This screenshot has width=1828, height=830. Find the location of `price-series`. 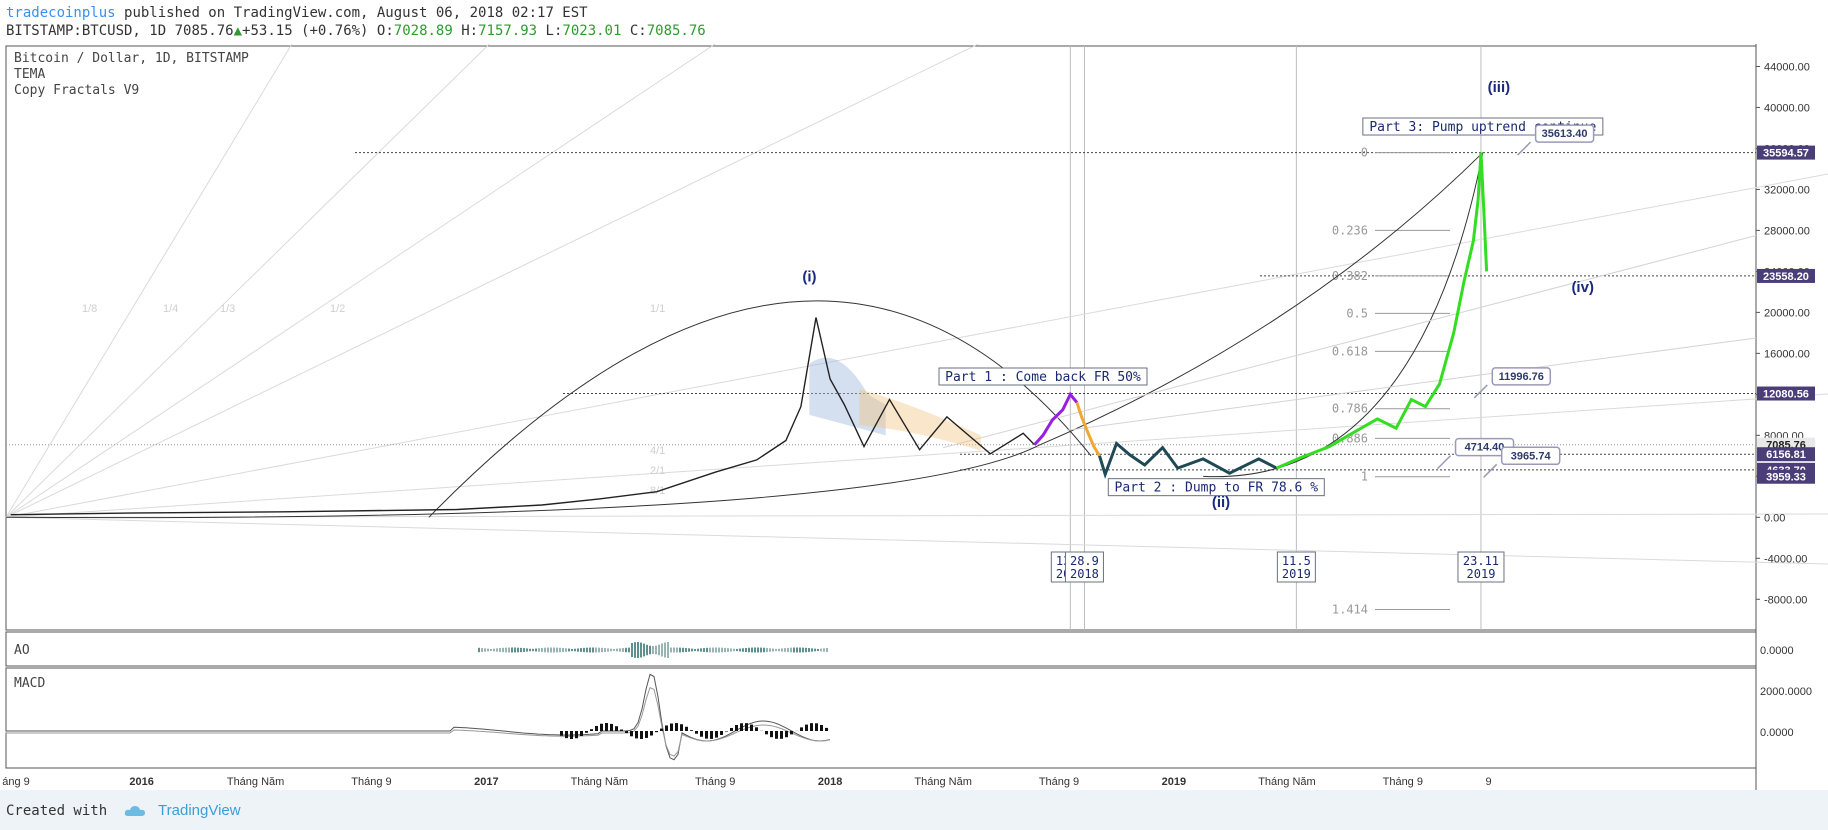

price-series is located at coordinates (522, 416).